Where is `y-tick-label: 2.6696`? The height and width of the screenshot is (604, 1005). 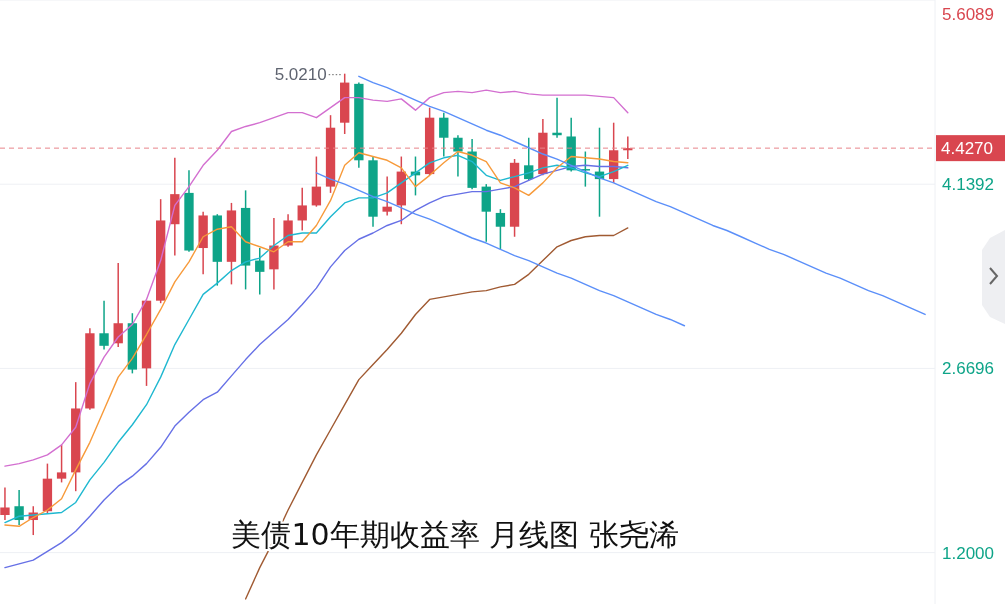
y-tick-label: 2.6696 is located at coordinates (968, 369).